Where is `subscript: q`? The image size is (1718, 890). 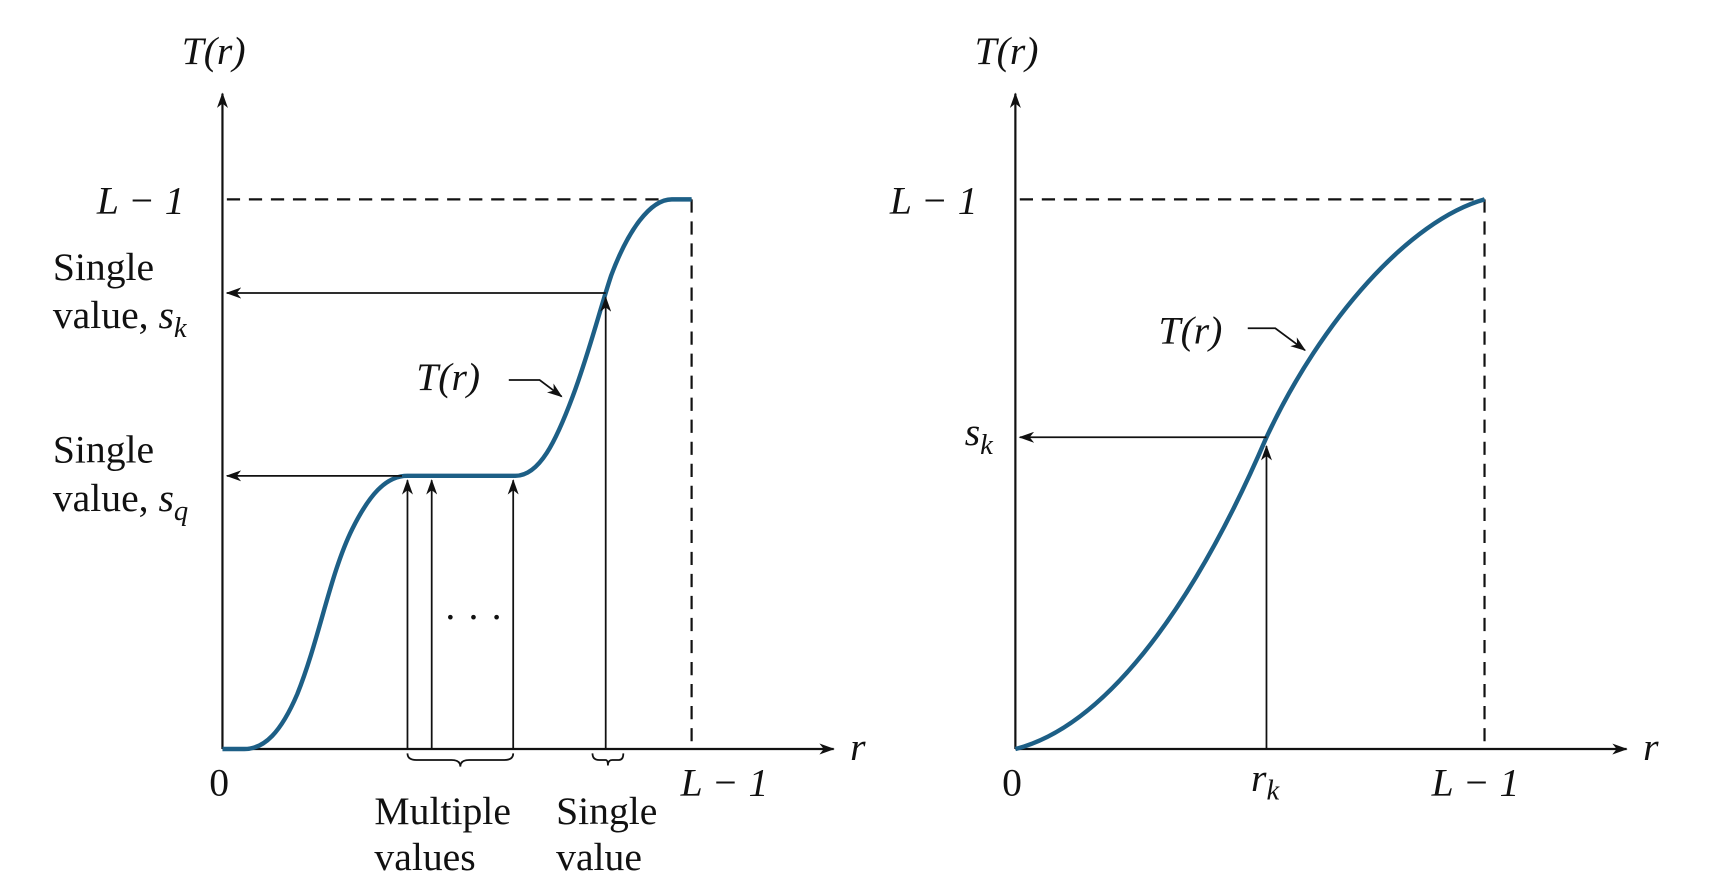 subscript: q is located at coordinates (181, 511).